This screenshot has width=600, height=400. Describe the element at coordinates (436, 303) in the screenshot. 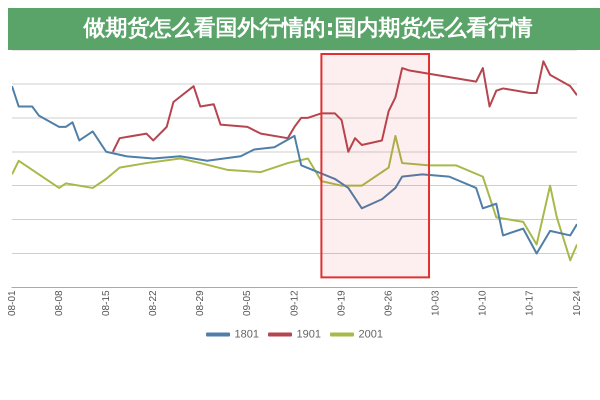

I see `x-tick-label: 10-03` at that location.